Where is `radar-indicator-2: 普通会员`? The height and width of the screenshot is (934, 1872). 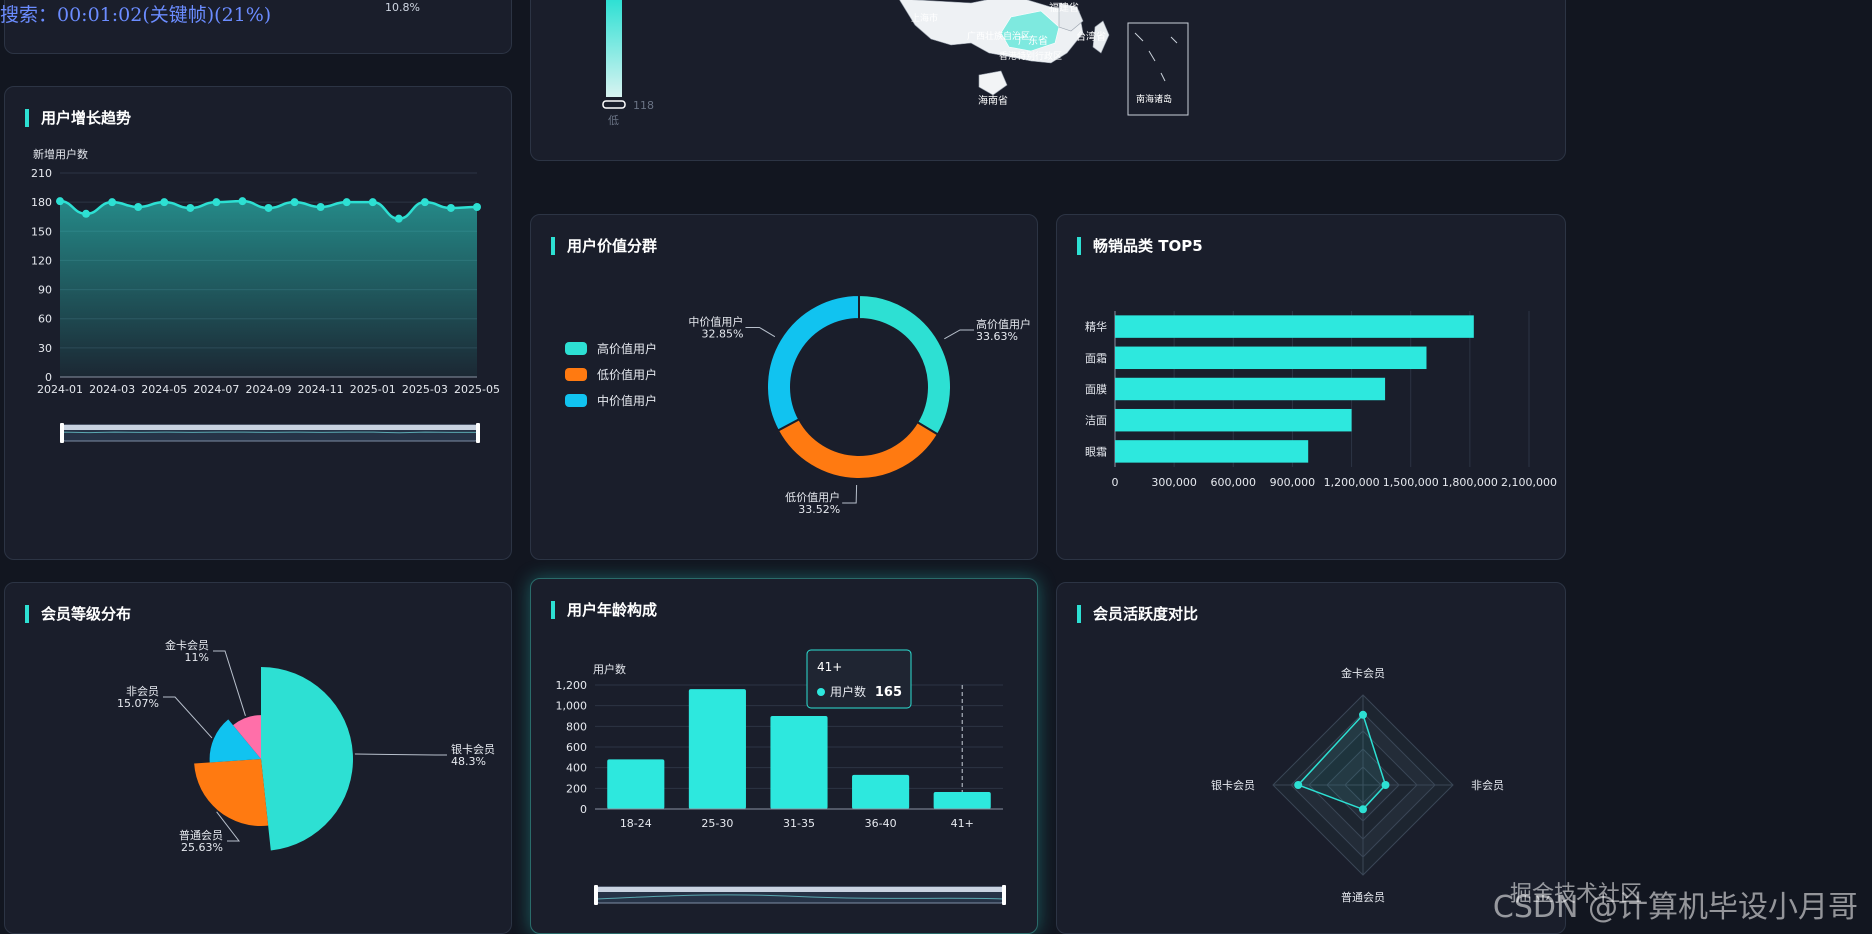
radar-indicator-2: 普通会员 is located at coordinates (1363, 897).